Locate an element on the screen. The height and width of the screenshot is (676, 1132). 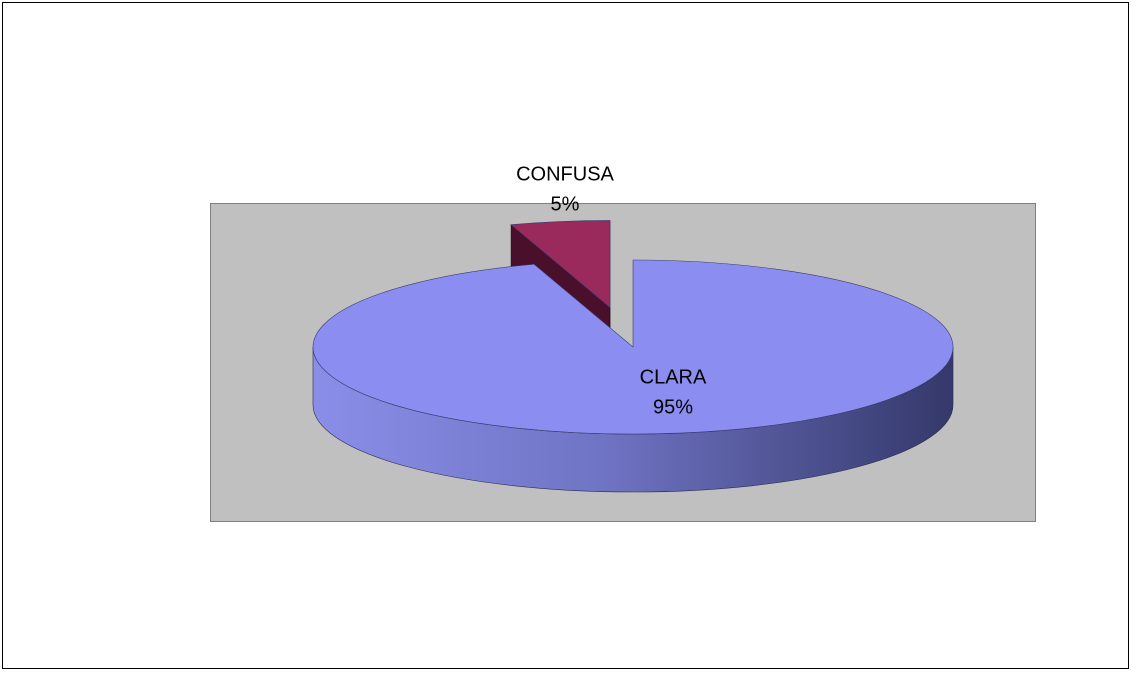
slice-value-label: 95% is located at coordinates (673, 407).